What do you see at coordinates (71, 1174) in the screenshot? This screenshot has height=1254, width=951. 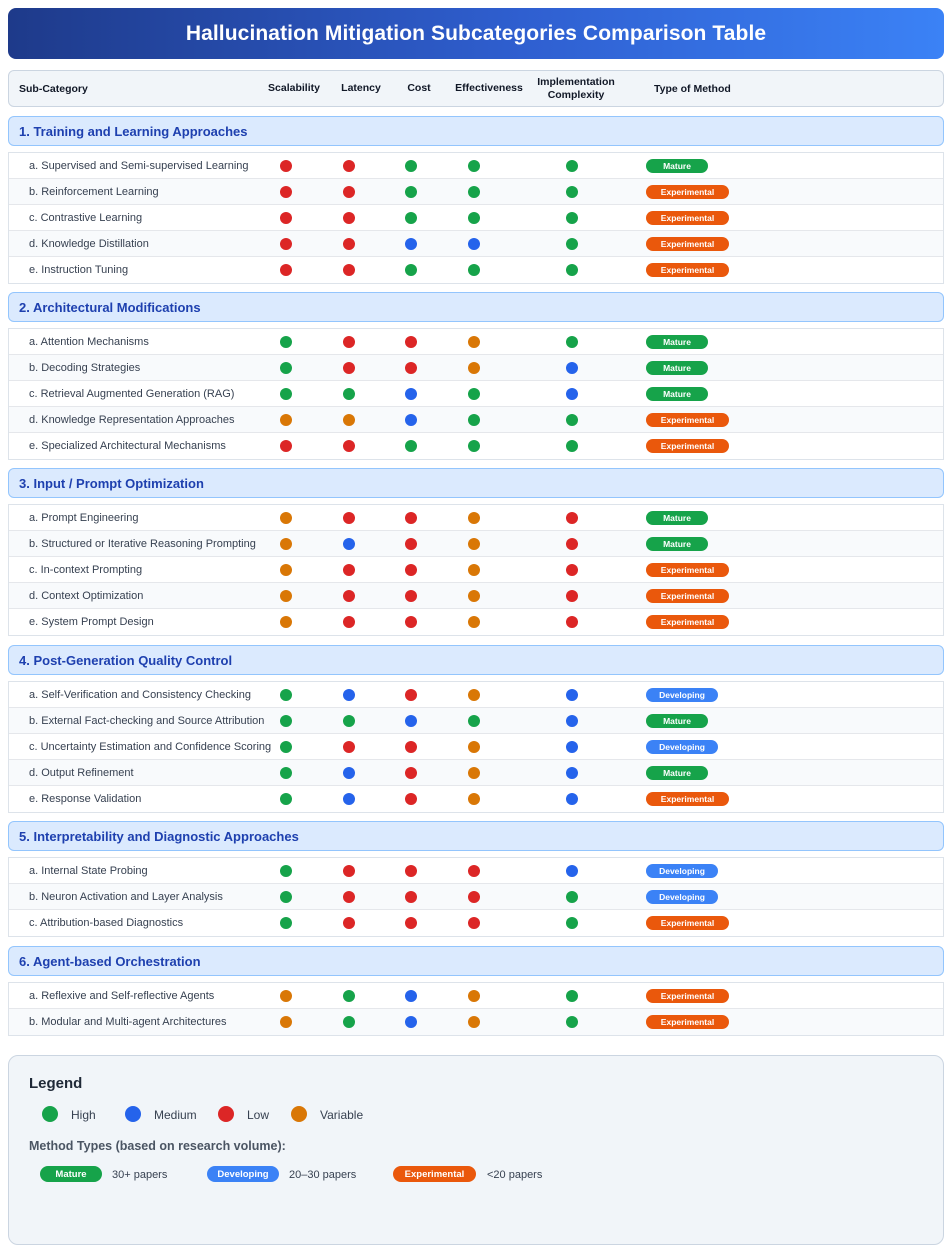 I see `legend-badge-mature: Mature` at bounding box center [71, 1174].